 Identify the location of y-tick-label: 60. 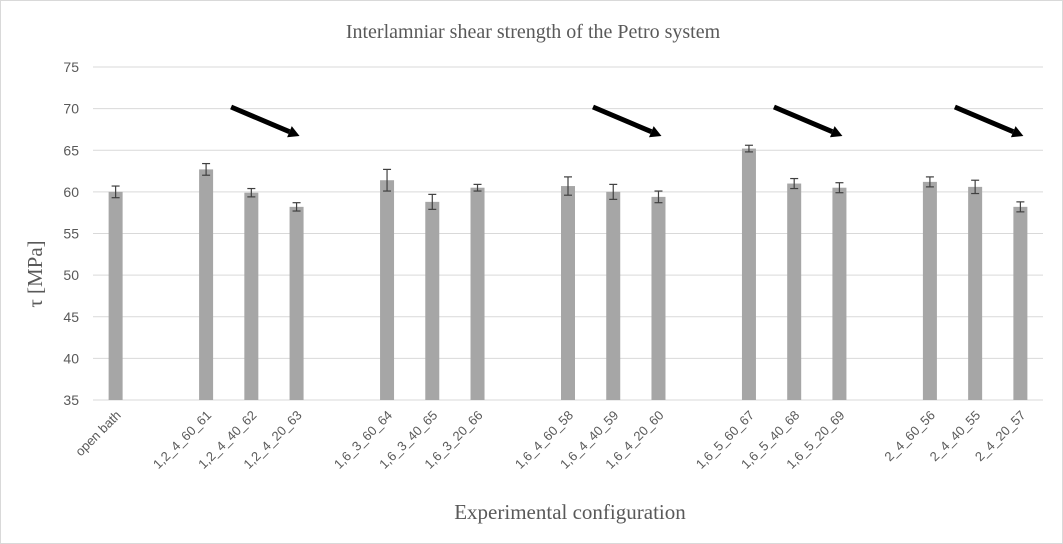
(71, 192).